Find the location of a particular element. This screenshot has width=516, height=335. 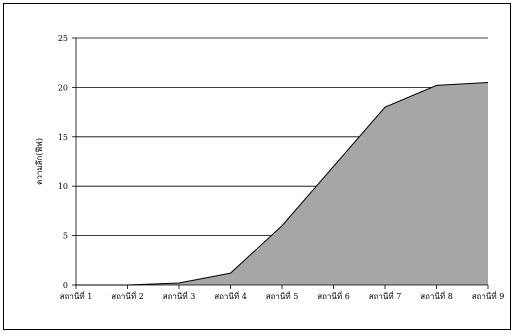

x-tick-label: สถานีที่ 2 is located at coordinates (127, 295).